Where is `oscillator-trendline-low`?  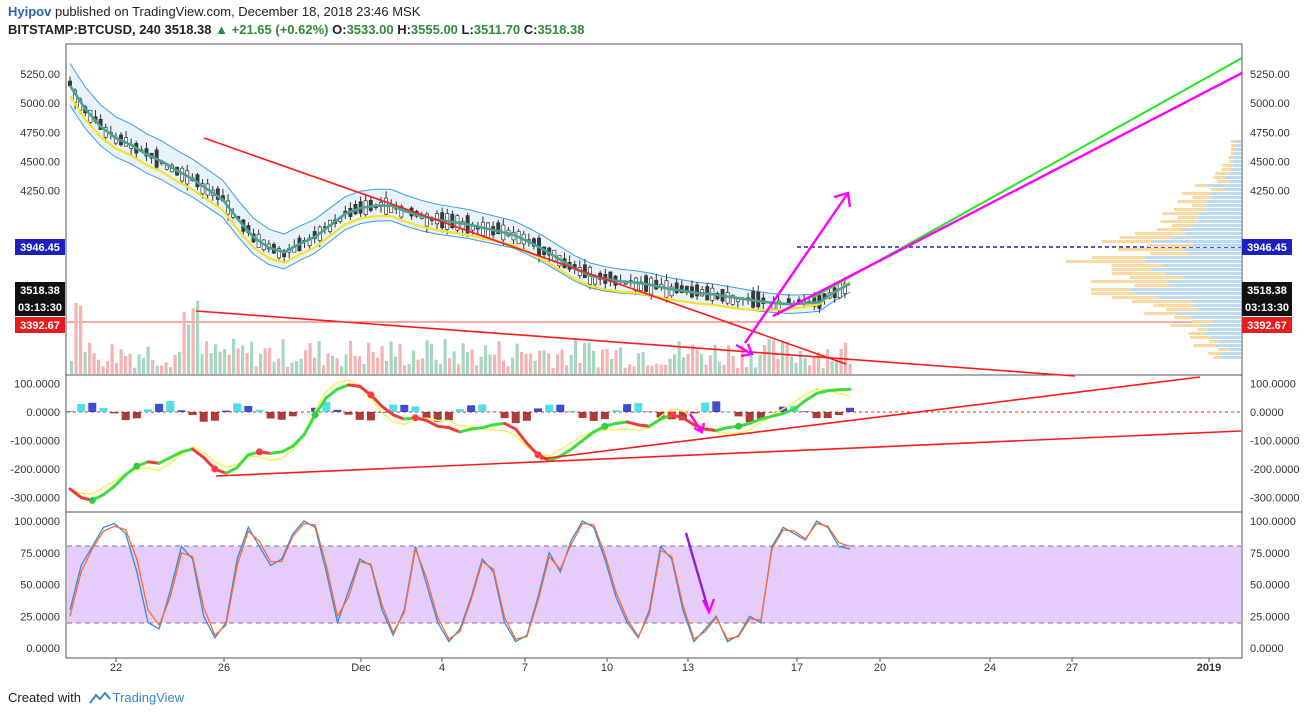
oscillator-trendline-low is located at coordinates (728, 453).